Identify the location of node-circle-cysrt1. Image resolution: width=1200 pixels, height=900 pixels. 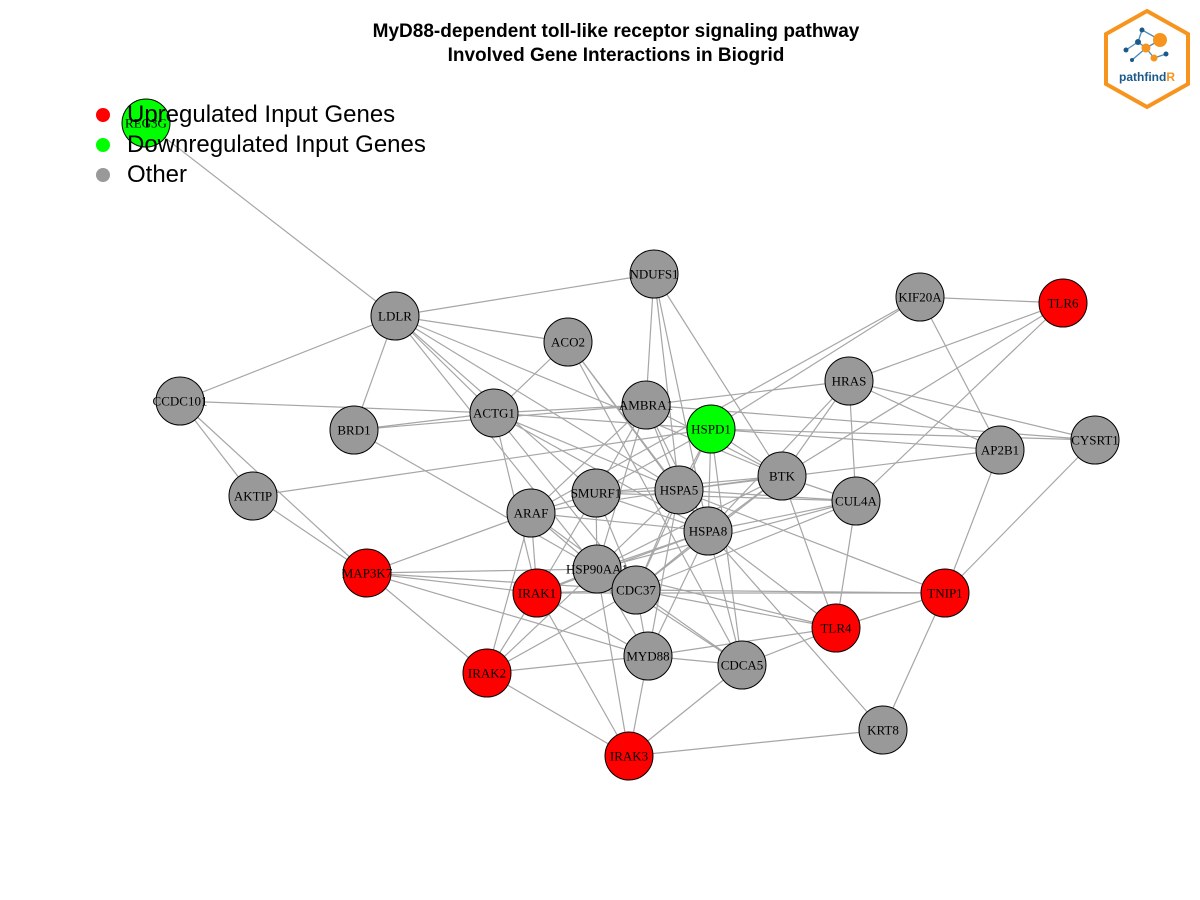
(1095, 440).